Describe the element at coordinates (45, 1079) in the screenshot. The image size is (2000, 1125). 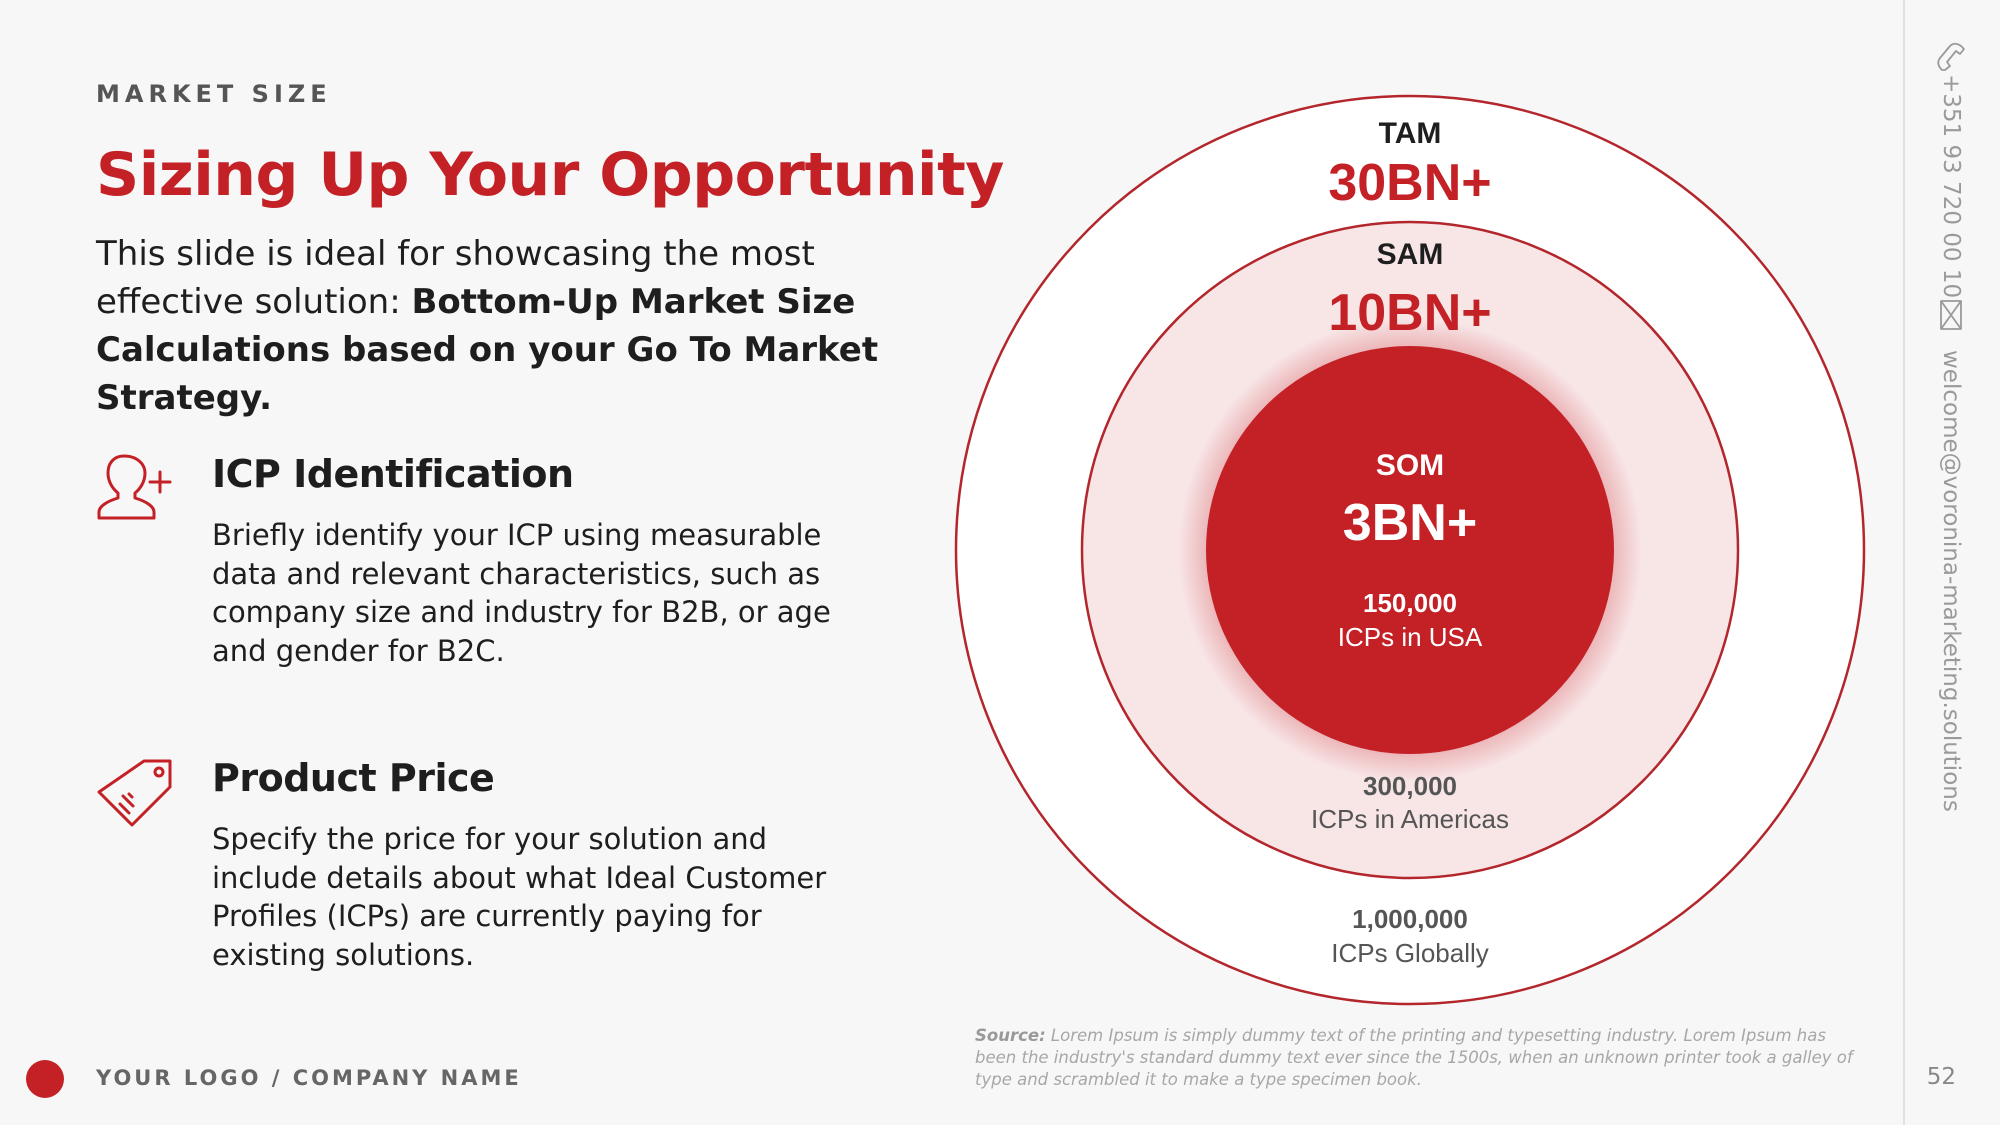
I see `logo-mark` at that location.